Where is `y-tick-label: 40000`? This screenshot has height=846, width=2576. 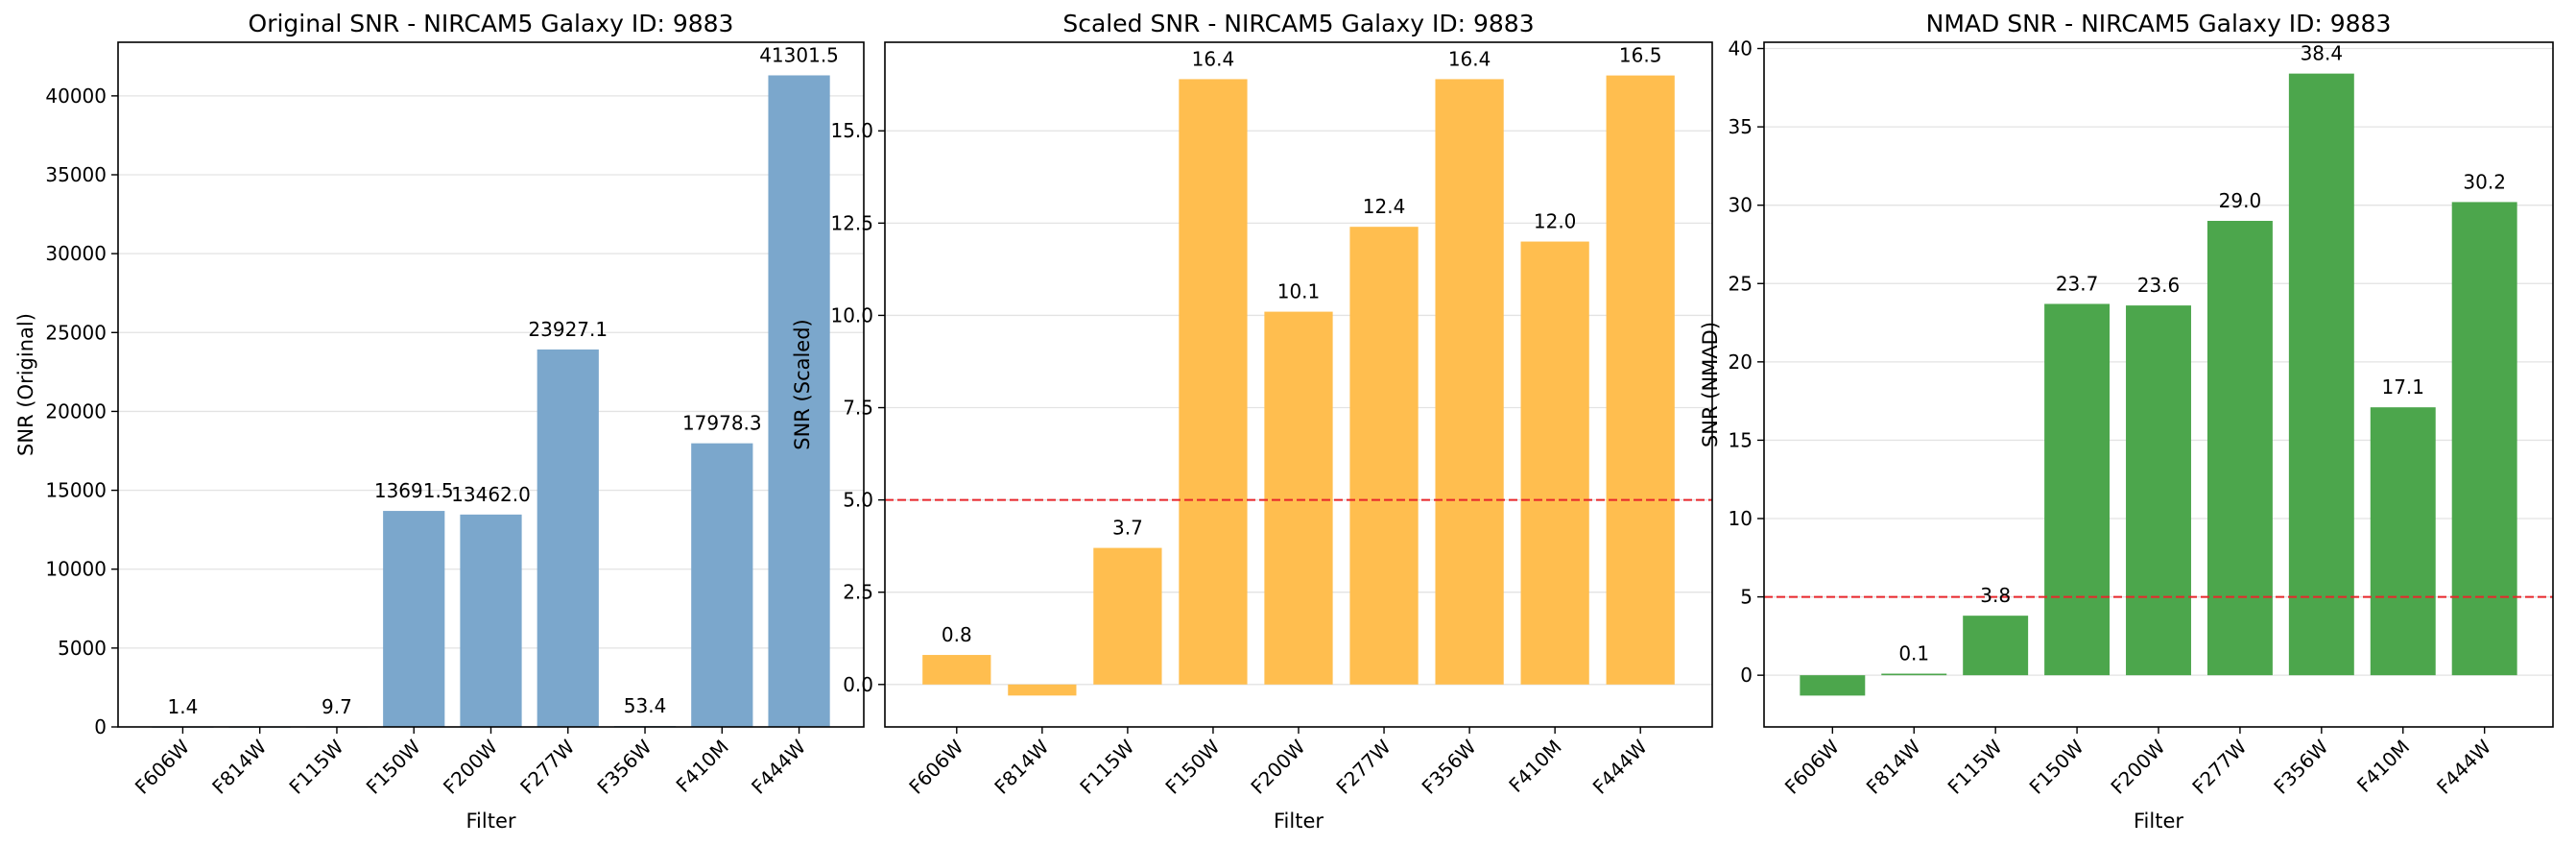
y-tick-label: 40000 is located at coordinates (76, 96).